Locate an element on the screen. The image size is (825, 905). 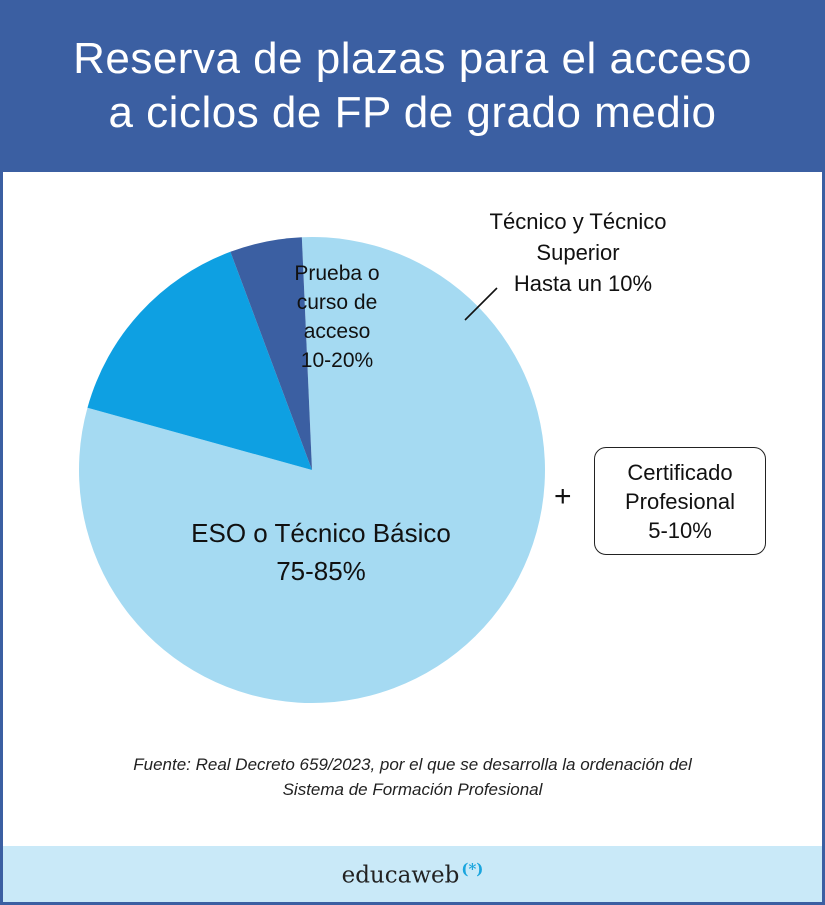
source-line-2: Sistema de Formación Profesional is located at coordinates (412, 789).